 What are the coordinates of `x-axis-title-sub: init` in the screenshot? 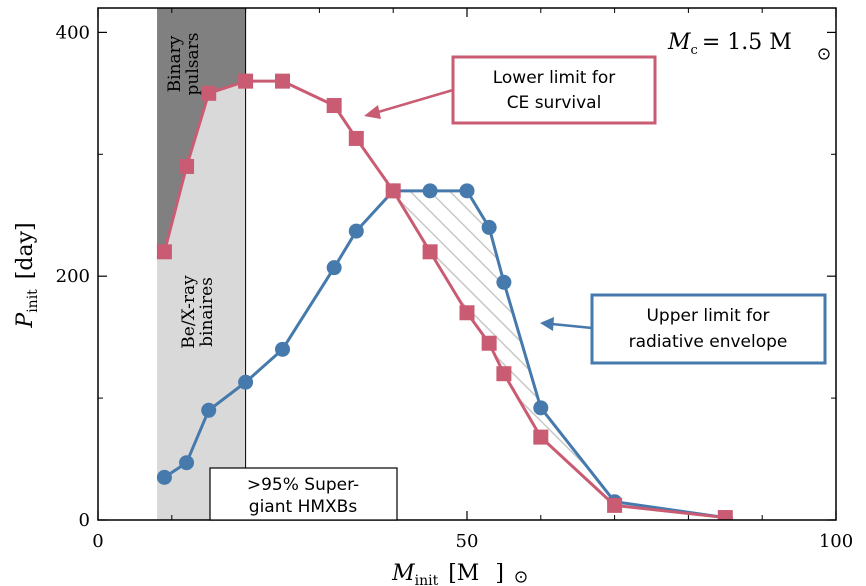 It's located at (427, 579).